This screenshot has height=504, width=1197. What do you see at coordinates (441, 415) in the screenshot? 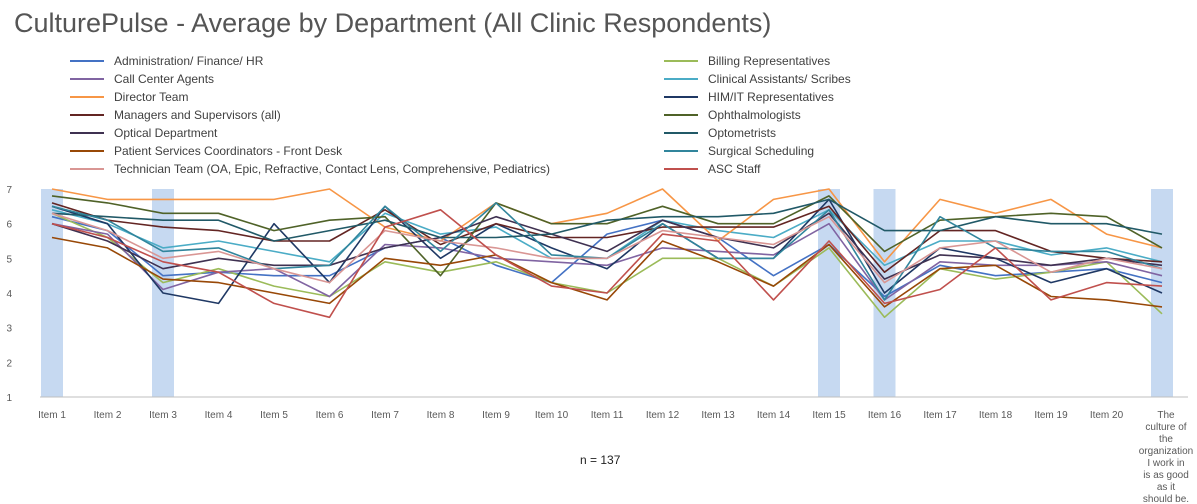
I see `x-tick-label: Item 8` at bounding box center [441, 415].